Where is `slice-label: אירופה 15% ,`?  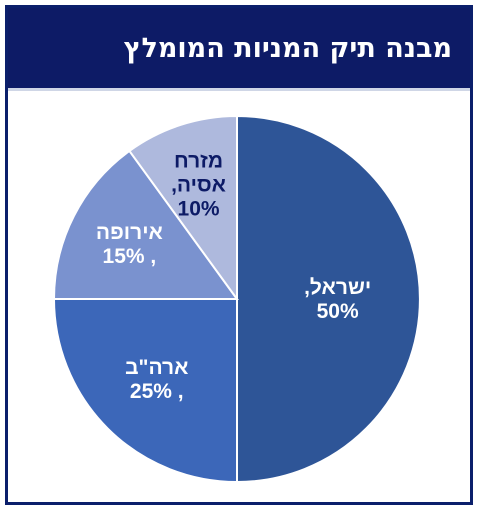
slice-label: אירופה 15% , is located at coordinates (129, 244).